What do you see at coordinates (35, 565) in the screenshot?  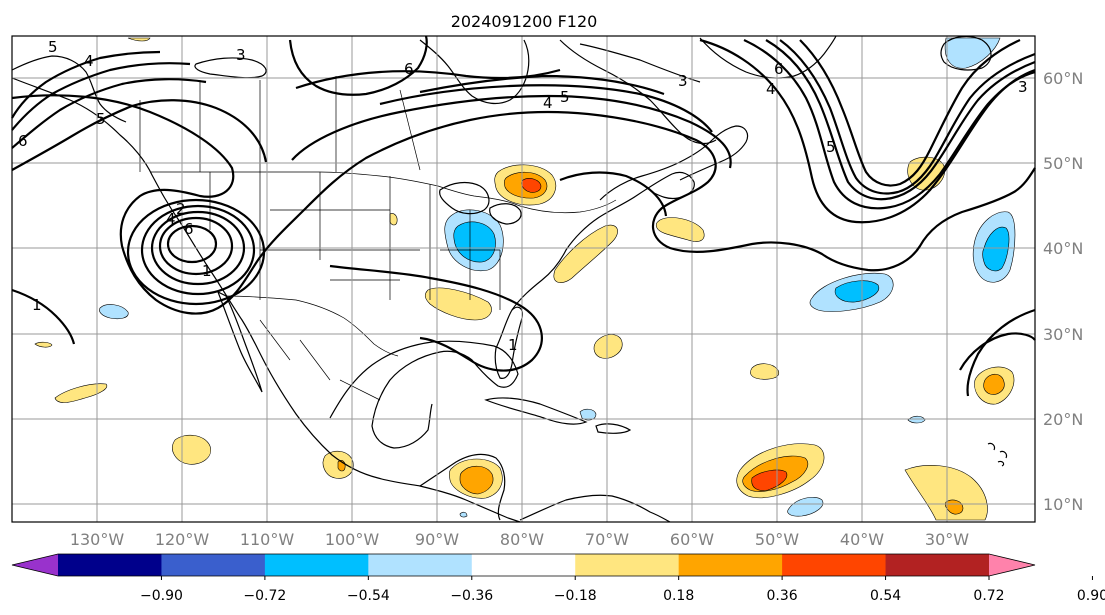 I see `colorbar-extend-low` at bounding box center [35, 565].